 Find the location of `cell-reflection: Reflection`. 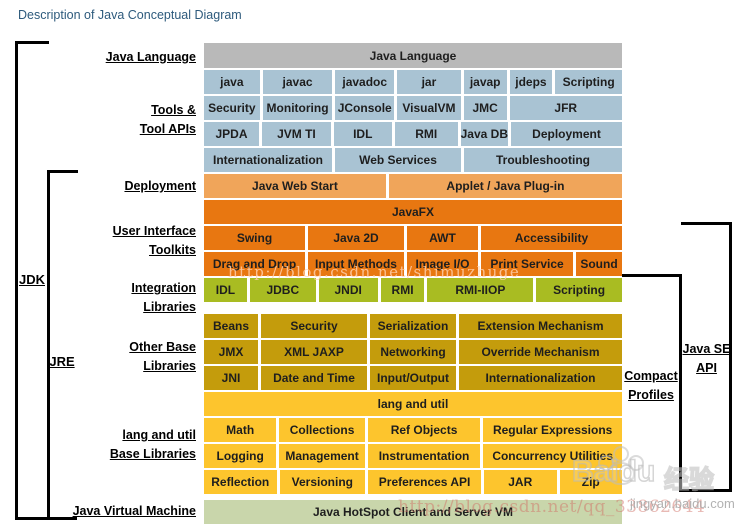

cell-reflection: Reflection is located at coordinates (240, 482).